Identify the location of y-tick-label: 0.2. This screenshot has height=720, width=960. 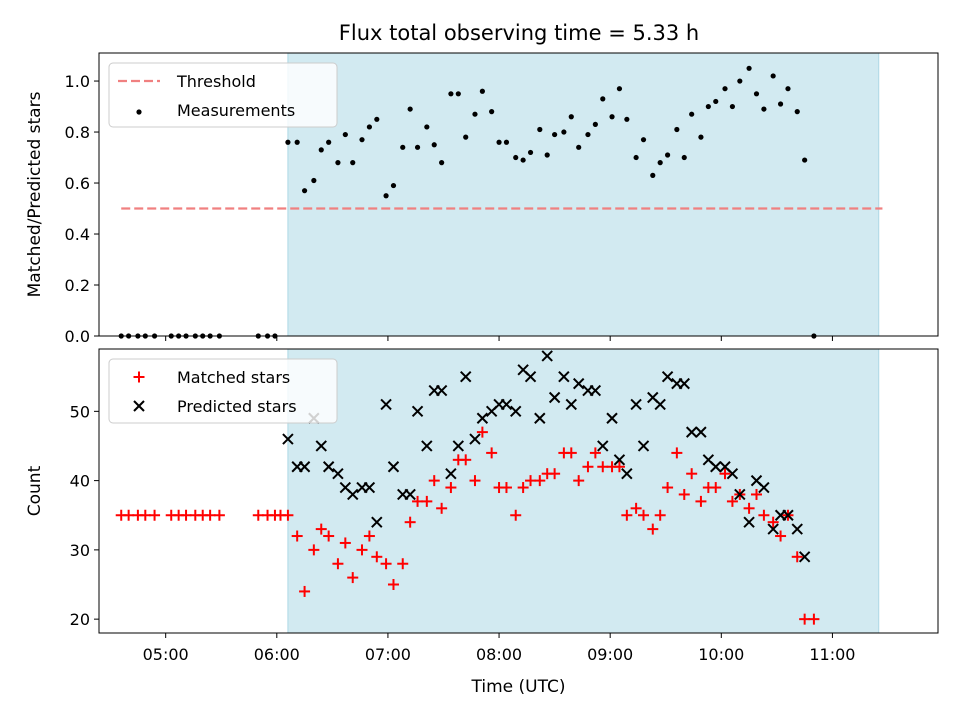
(77, 285).